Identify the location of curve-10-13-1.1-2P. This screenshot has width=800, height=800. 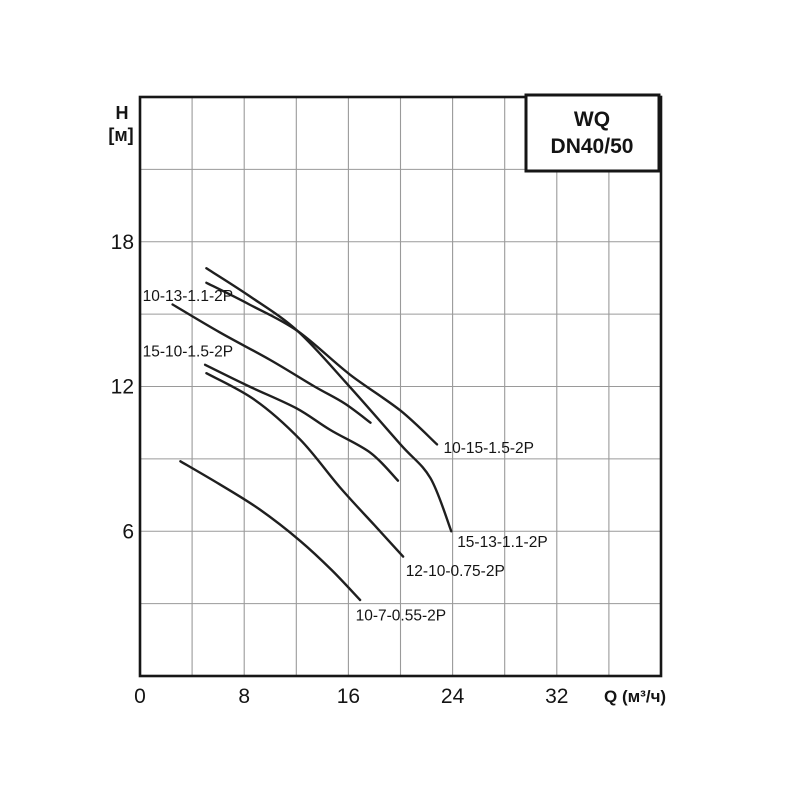
(271, 363).